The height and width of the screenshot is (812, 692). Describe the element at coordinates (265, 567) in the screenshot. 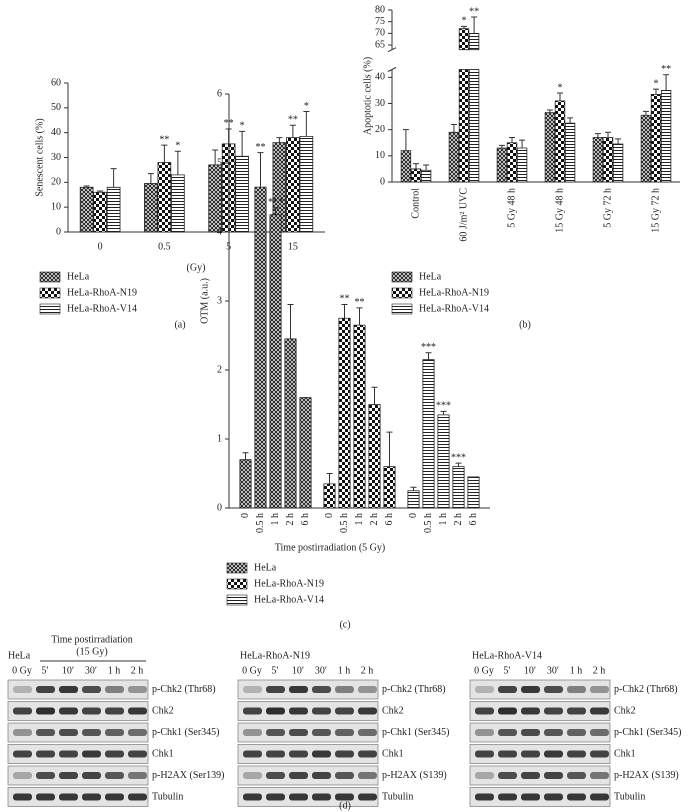

I see `legend-label: HeLa` at that location.